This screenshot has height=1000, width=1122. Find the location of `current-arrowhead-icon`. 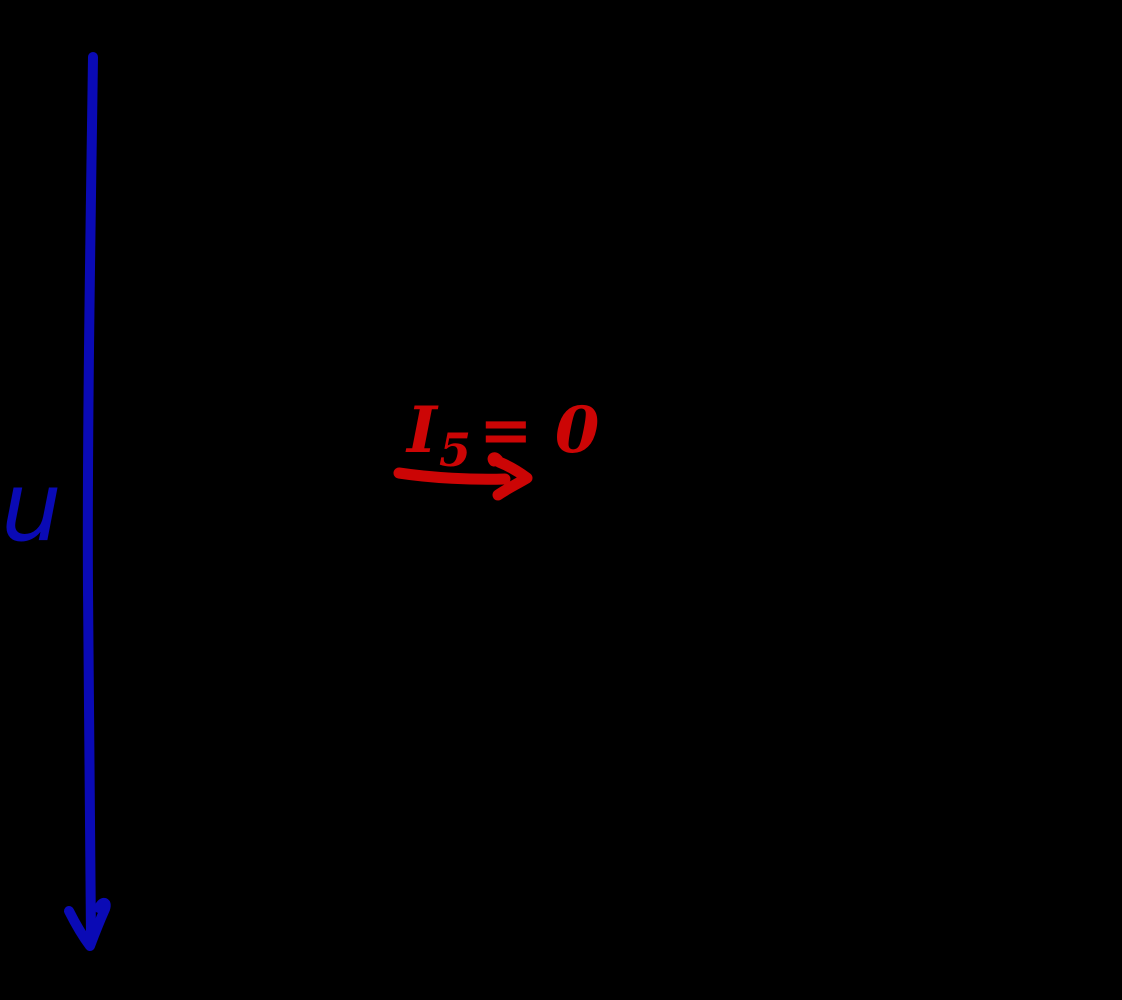

current-arrowhead-icon is located at coordinates (510, 476).